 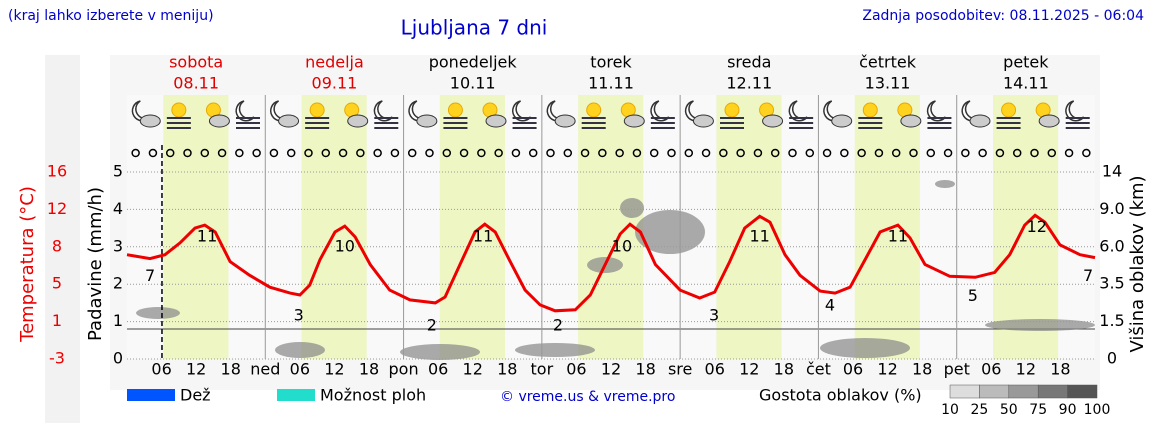 I want to click on day-date: 09.11, so click(x=335, y=83).